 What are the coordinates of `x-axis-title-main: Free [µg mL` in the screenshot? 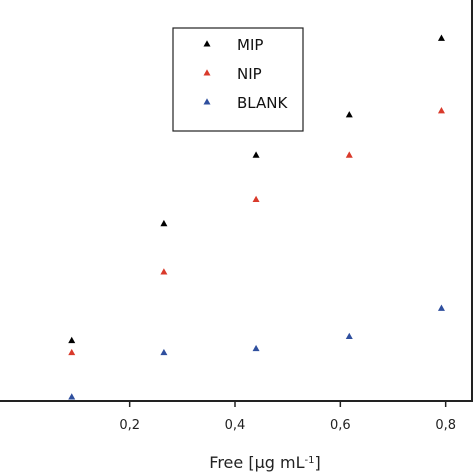 It's located at (256, 462).